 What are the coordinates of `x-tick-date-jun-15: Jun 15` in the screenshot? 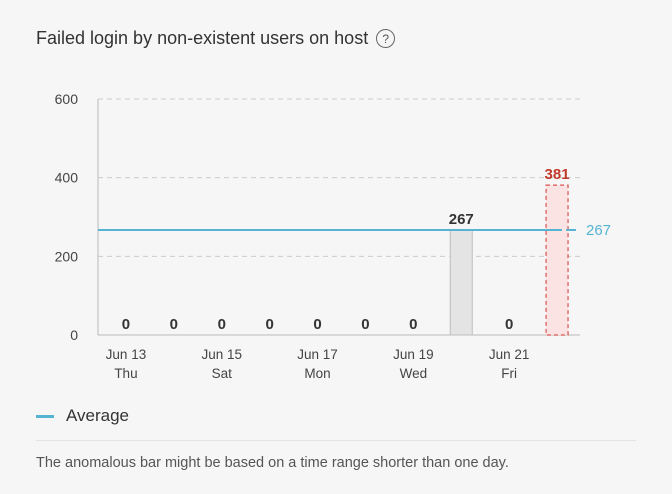 It's located at (221, 354).